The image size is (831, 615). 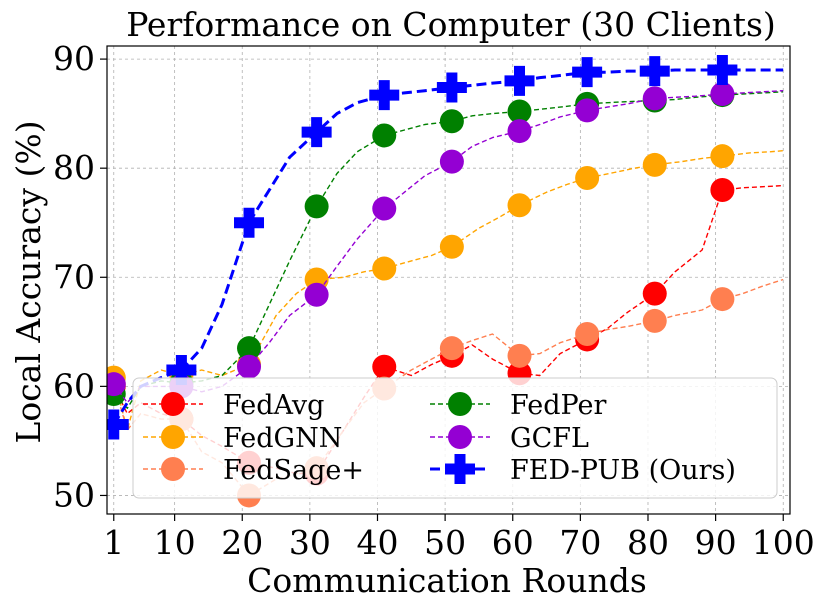 What do you see at coordinates (282, 438) in the screenshot?
I see `legend-label: FedGNN` at bounding box center [282, 438].